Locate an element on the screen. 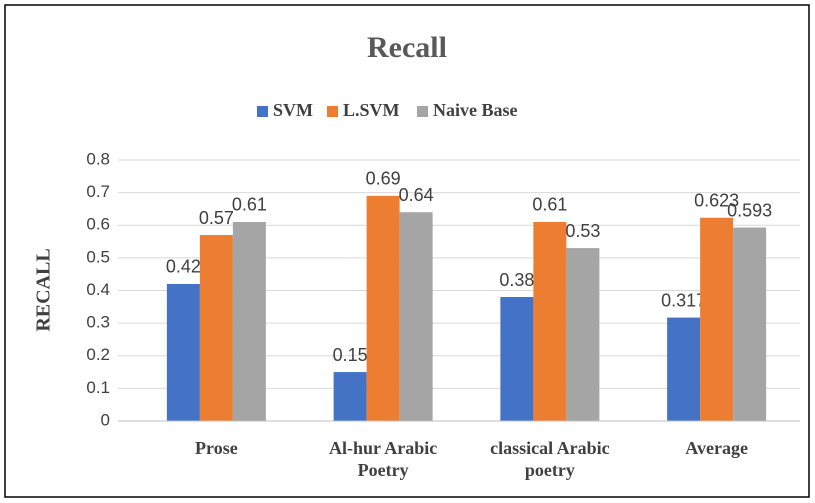 The width and height of the screenshot is (815, 503). y-axis-label: RECALL is located at coordinates (44, 289).